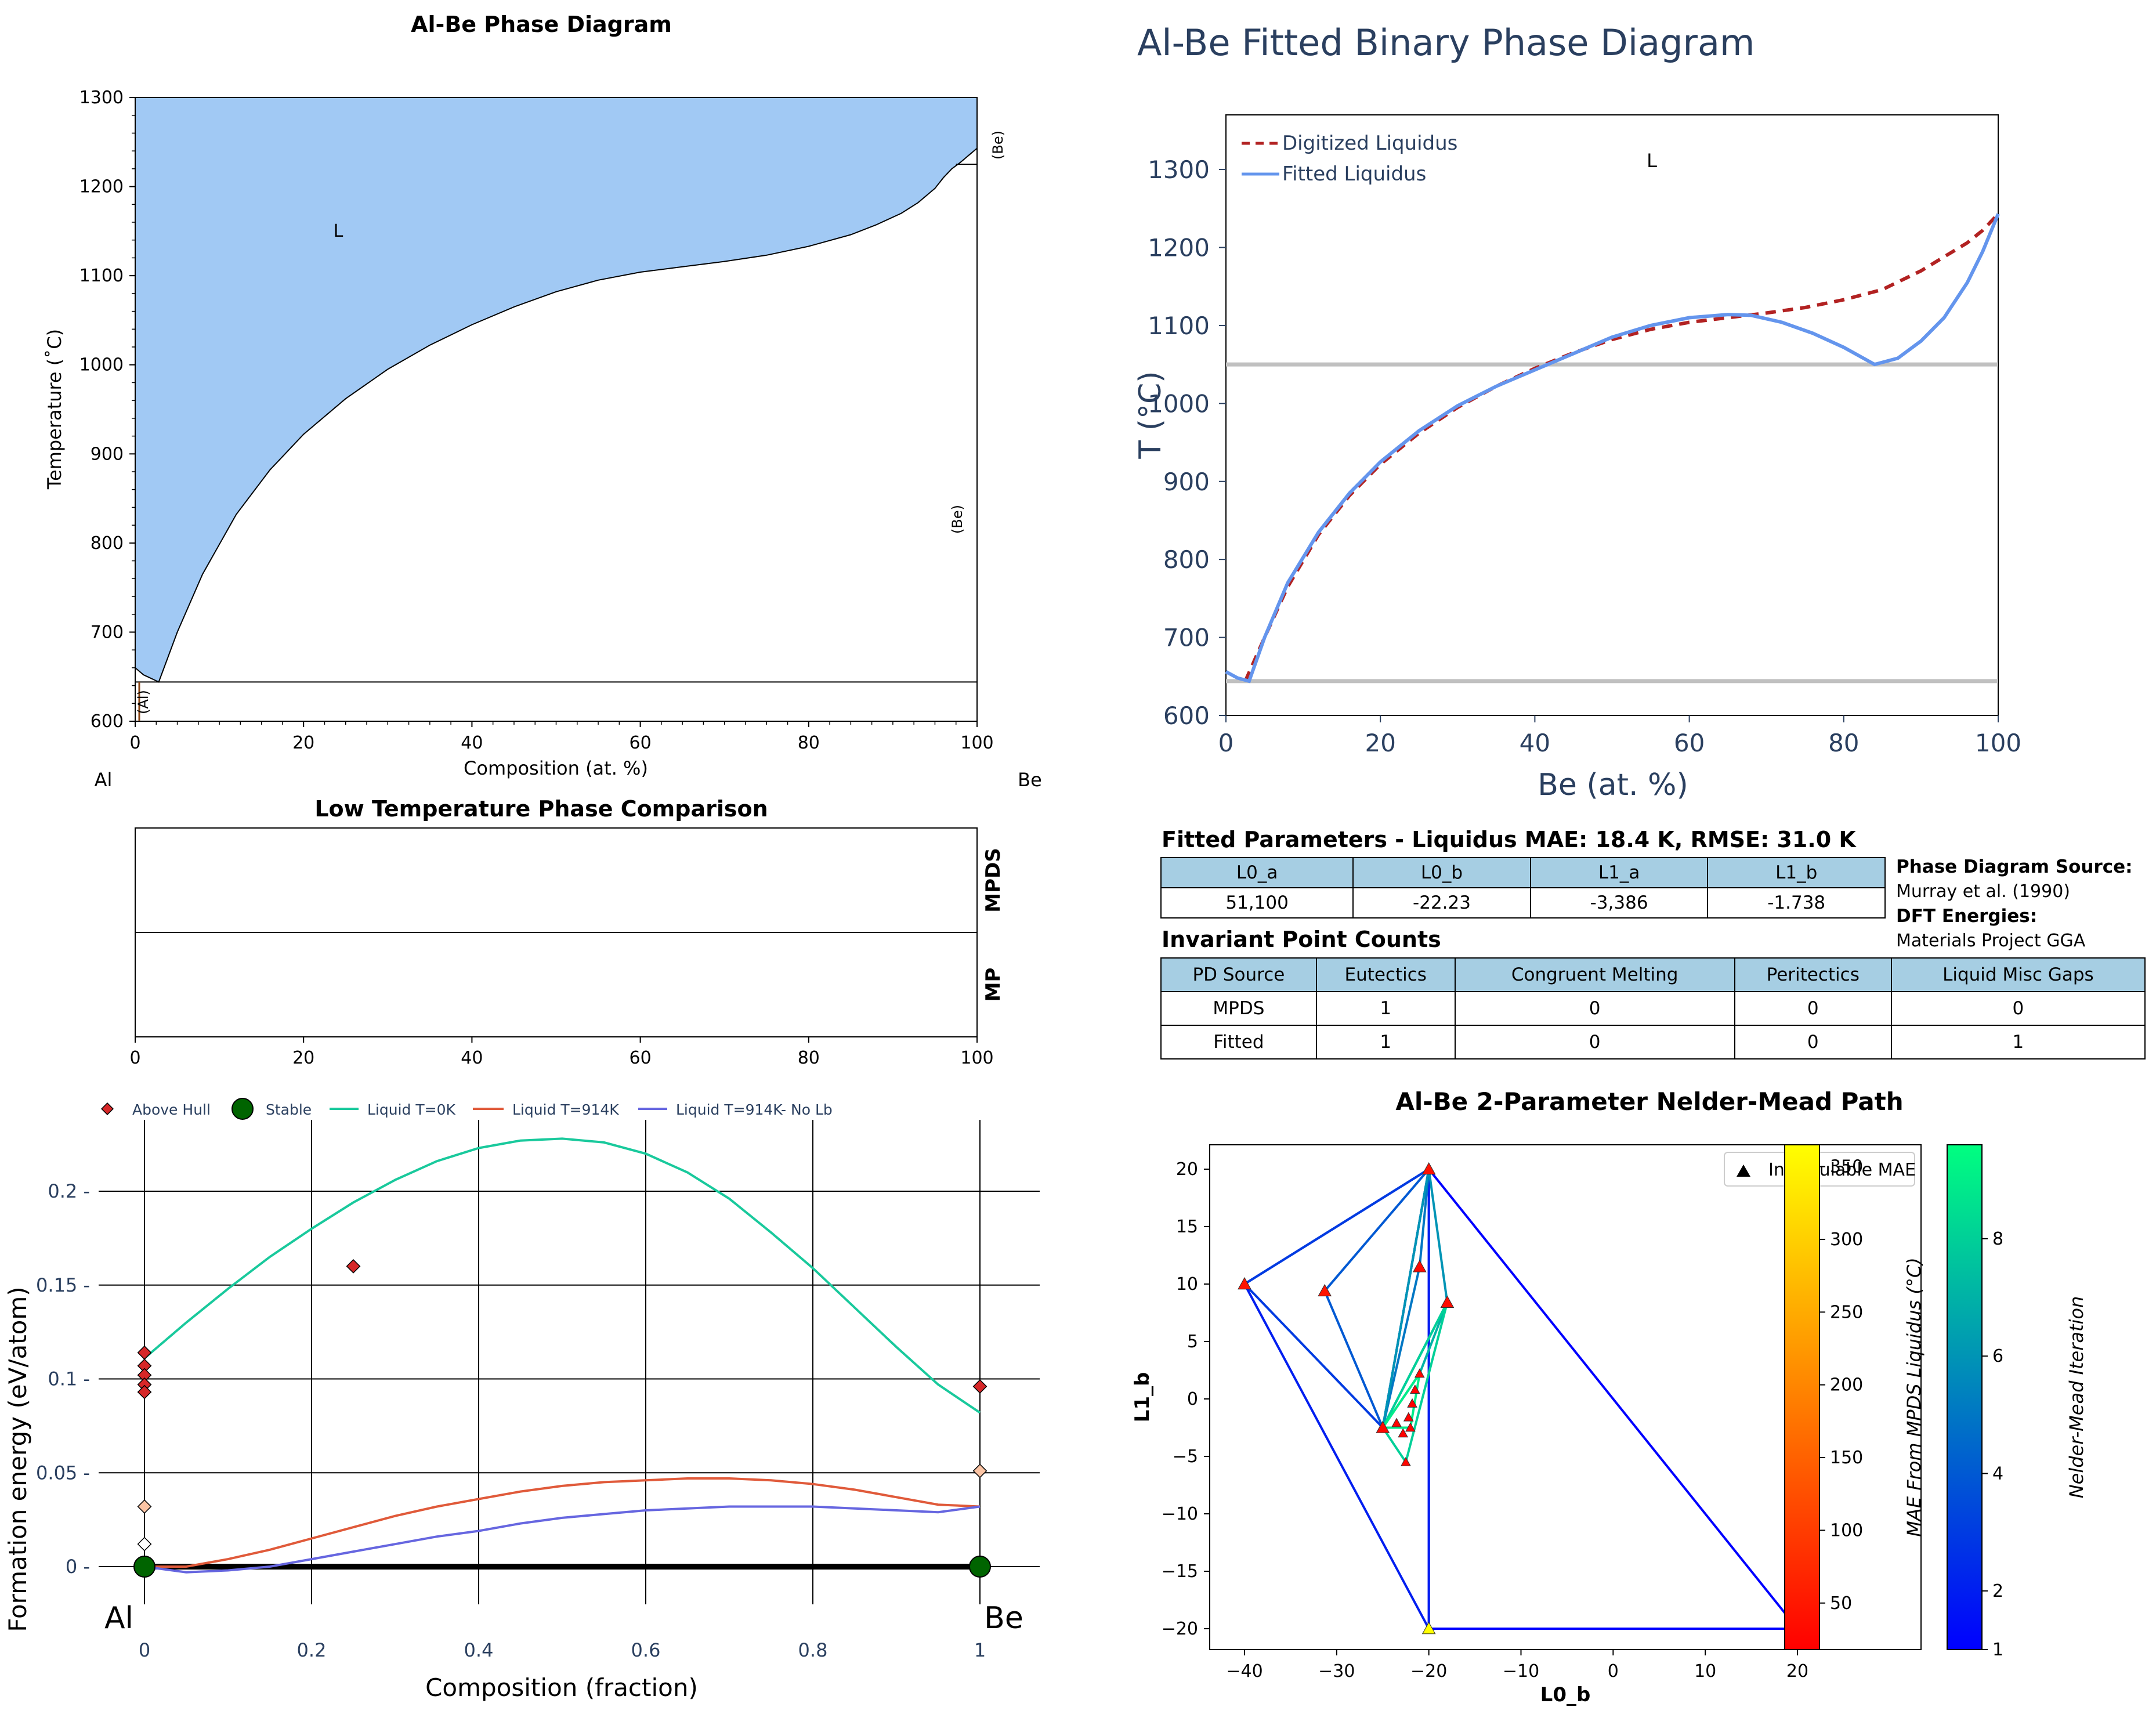 Image resolution: width=2156 pixels, height=1714 pixels. I want to click on params-header-cell: L1_b, so click(1796, 873).